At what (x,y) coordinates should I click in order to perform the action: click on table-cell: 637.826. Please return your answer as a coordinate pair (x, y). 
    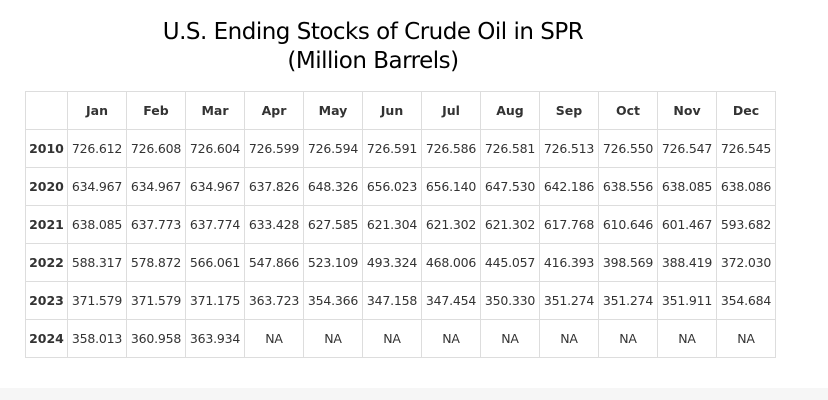
    Looking at the image, I should click on (274, 186).